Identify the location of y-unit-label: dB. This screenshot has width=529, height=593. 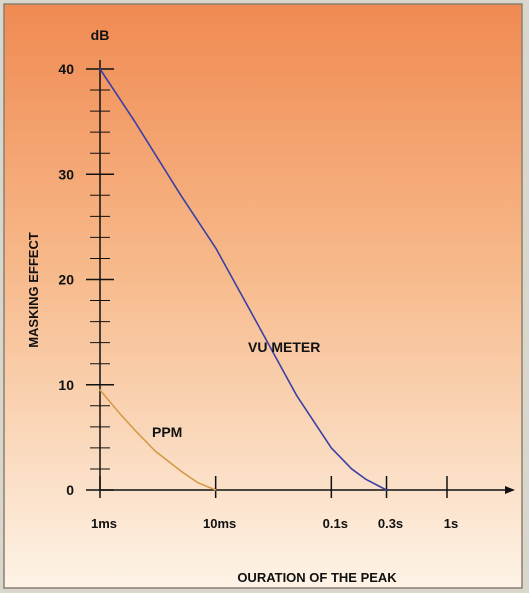
(100, 35).